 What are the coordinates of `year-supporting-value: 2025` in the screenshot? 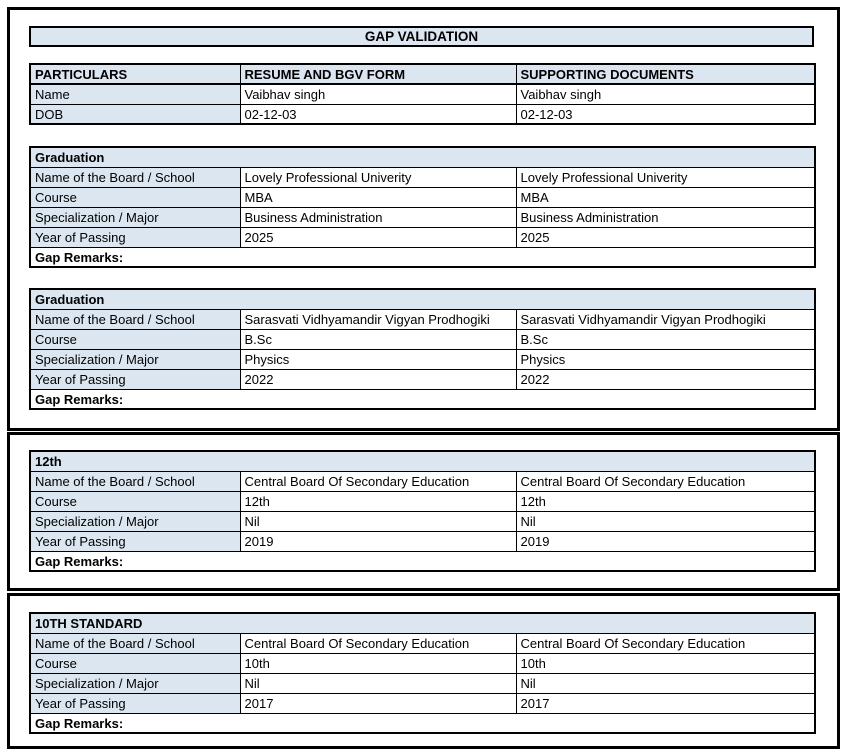 It's located at (665, 237).